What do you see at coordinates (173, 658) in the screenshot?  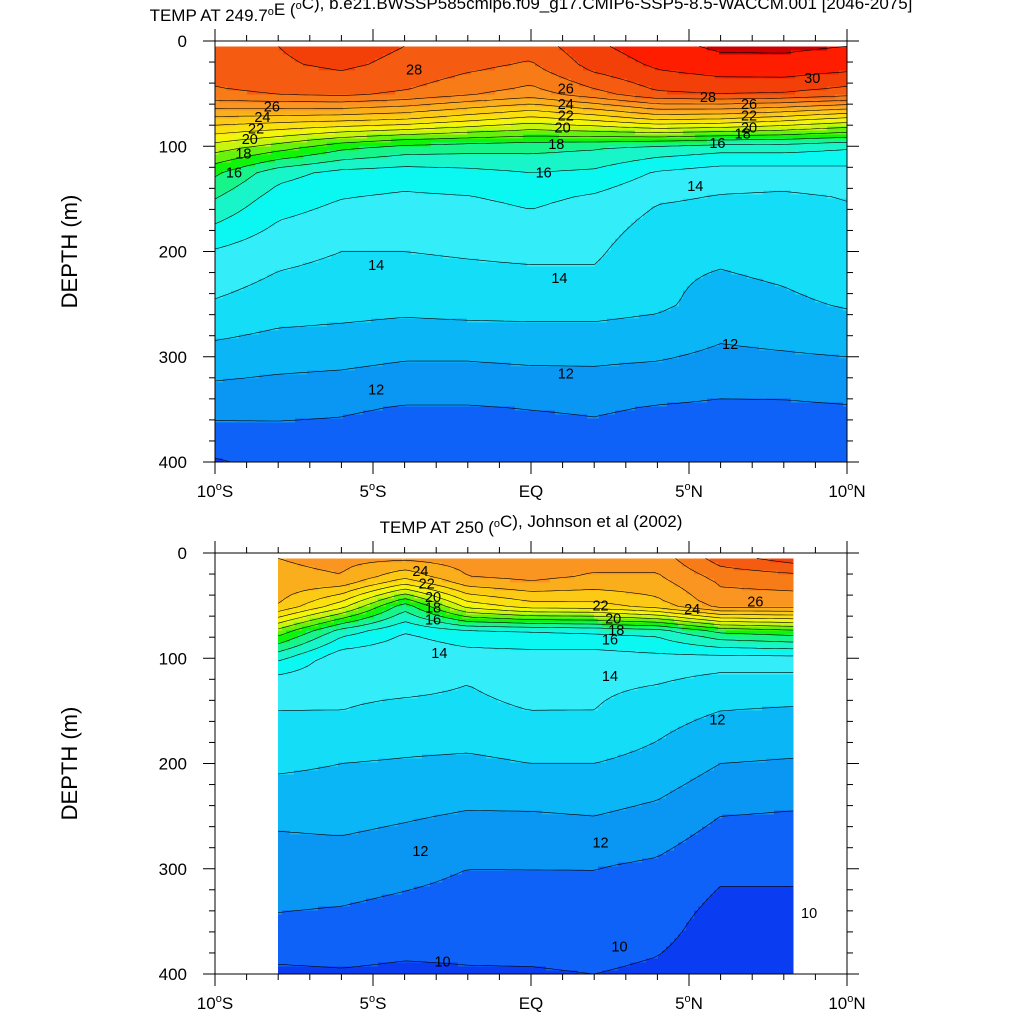 I see `y-tick-label: 100` at bounding box center [173, 658].